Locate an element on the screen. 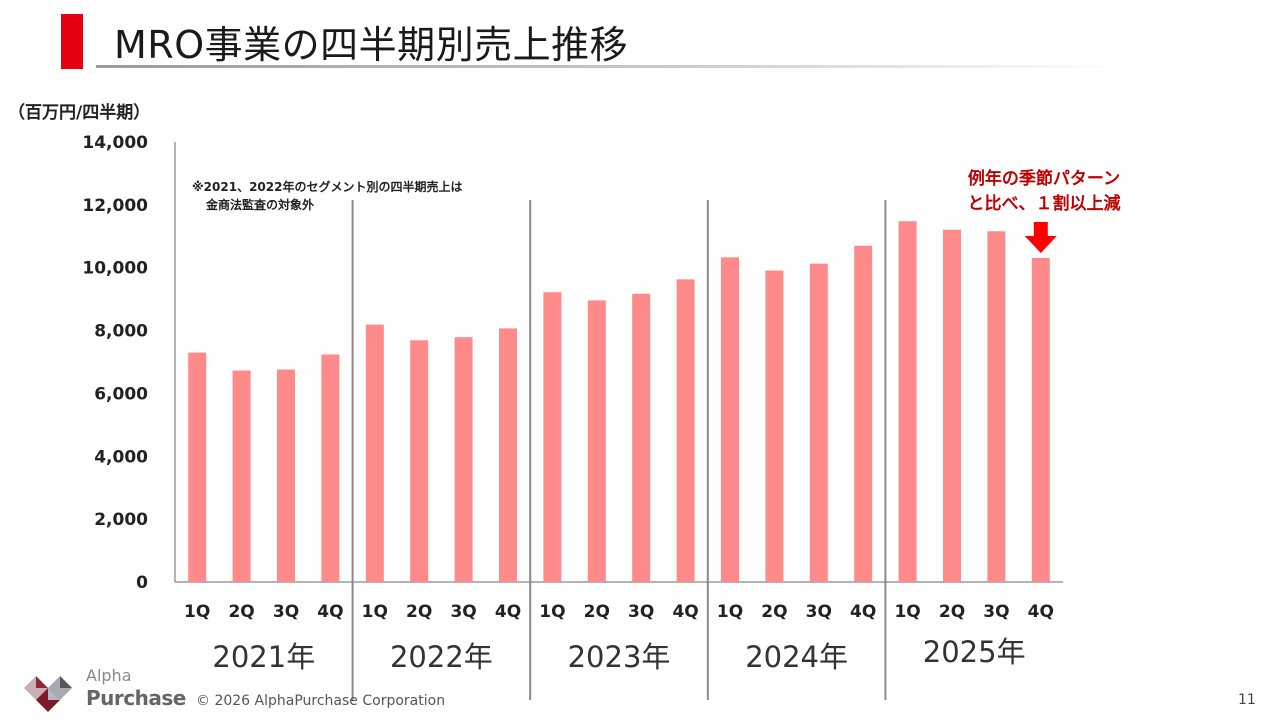 The height and width of the screenshot is (720, 1280). page-title: MRO事業の四半期別売上推移 is located at coordinates (371, 45).